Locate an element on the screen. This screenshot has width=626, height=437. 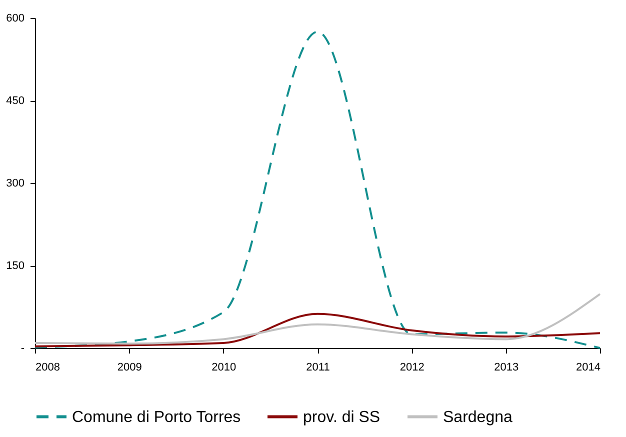
y-tick-label: - is located at coordinates (22, 348).